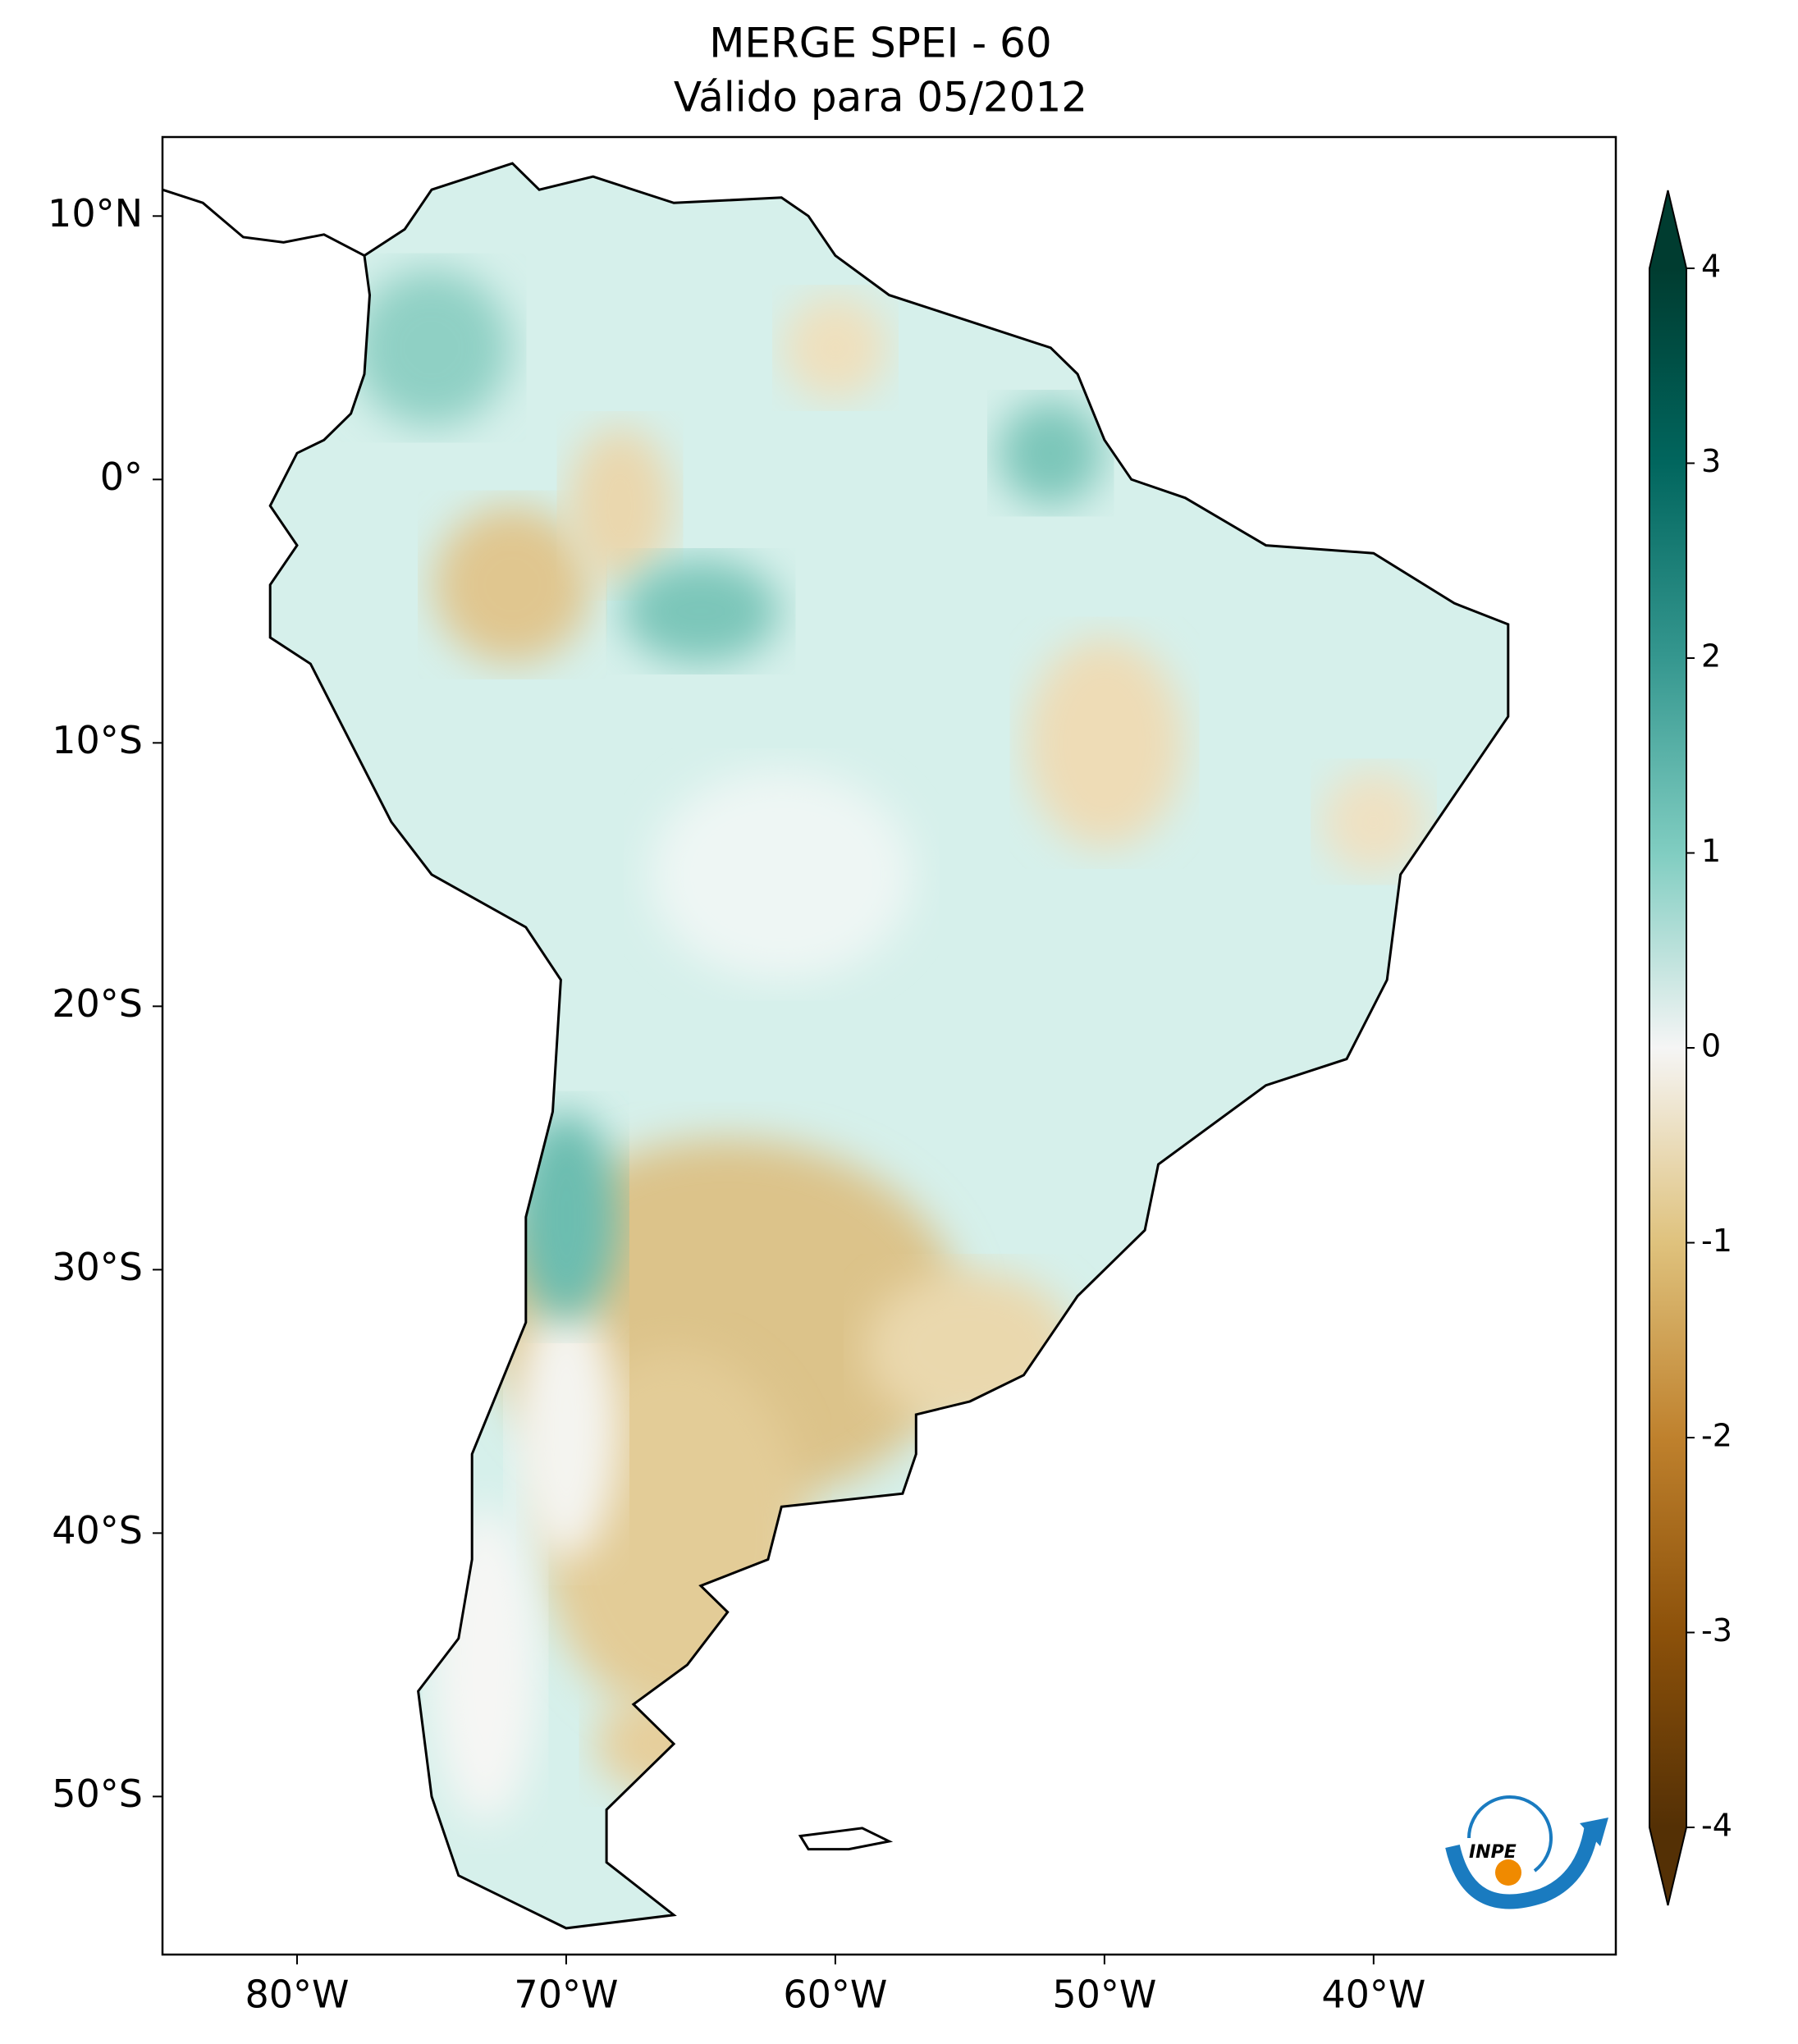  What do you see at coordinates (1716, 1436) in the screenshot?
I see `colorbar-tick-label: -2` at bounding box center [1716, 1436].